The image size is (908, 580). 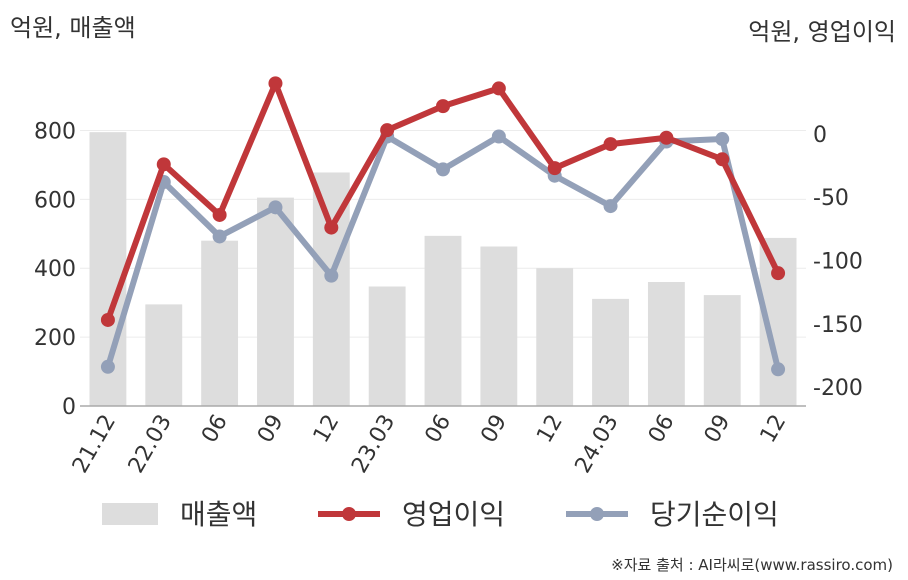 What do you see at coordinates (130, 514) in the screenshot?
I see `legend-swatch-revenue` at bounding box center [130, 514].